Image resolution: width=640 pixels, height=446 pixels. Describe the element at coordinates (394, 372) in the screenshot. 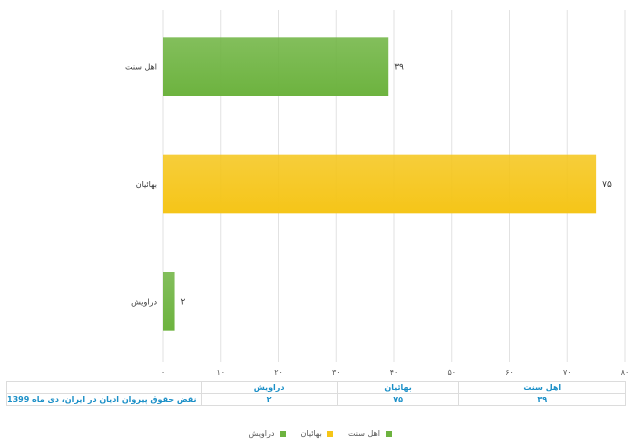

I see `x-tick-label: ۴۰` at that location.